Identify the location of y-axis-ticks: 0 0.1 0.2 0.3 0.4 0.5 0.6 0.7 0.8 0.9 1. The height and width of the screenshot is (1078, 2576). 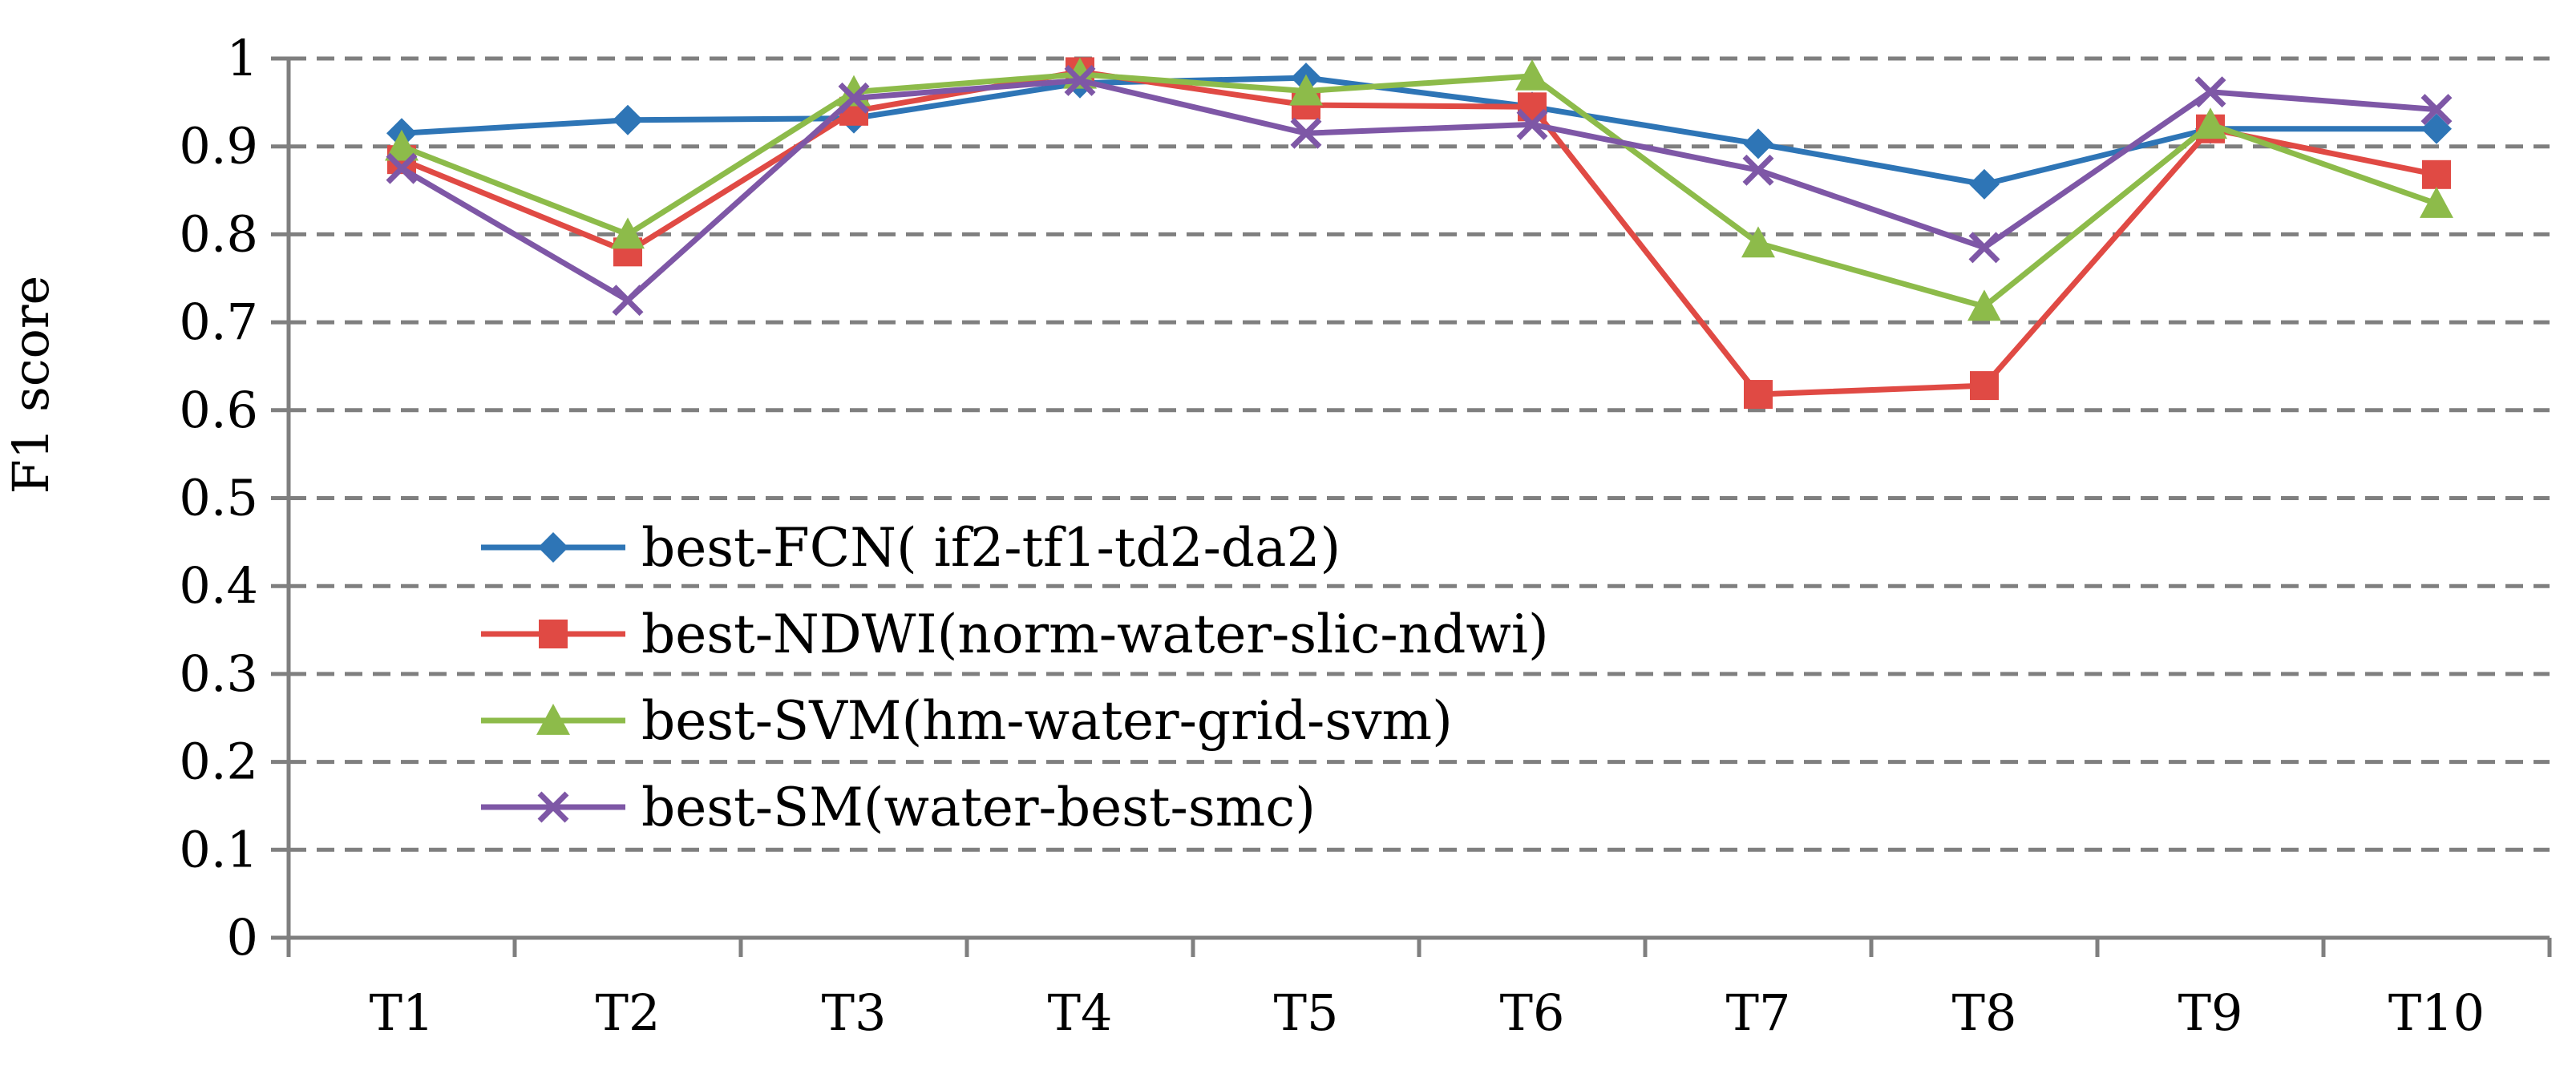
(234, 498).